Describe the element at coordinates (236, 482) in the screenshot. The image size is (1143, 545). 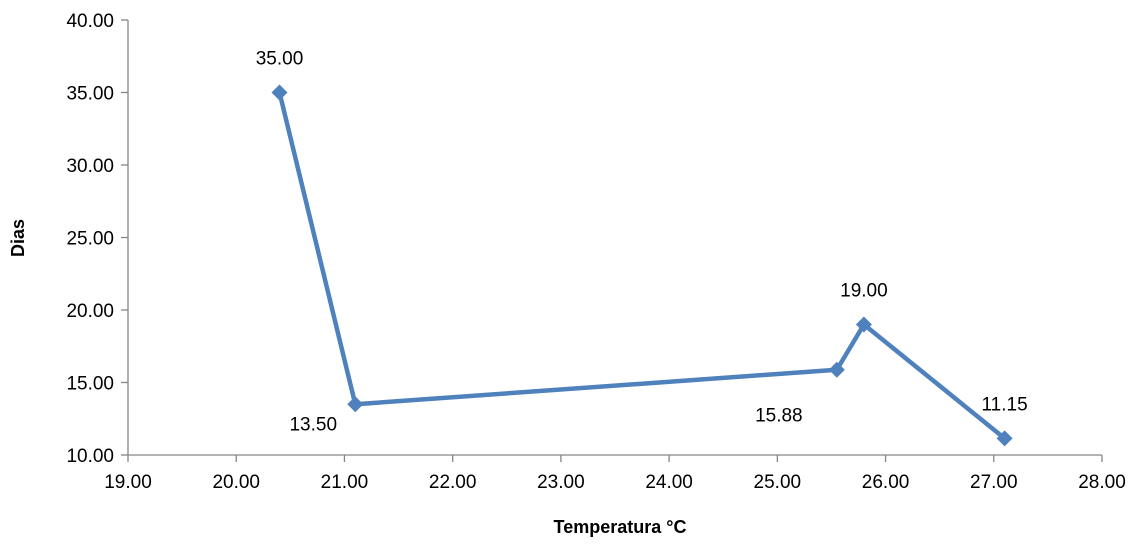
I see `x-tick-label: 20.00` at that location.